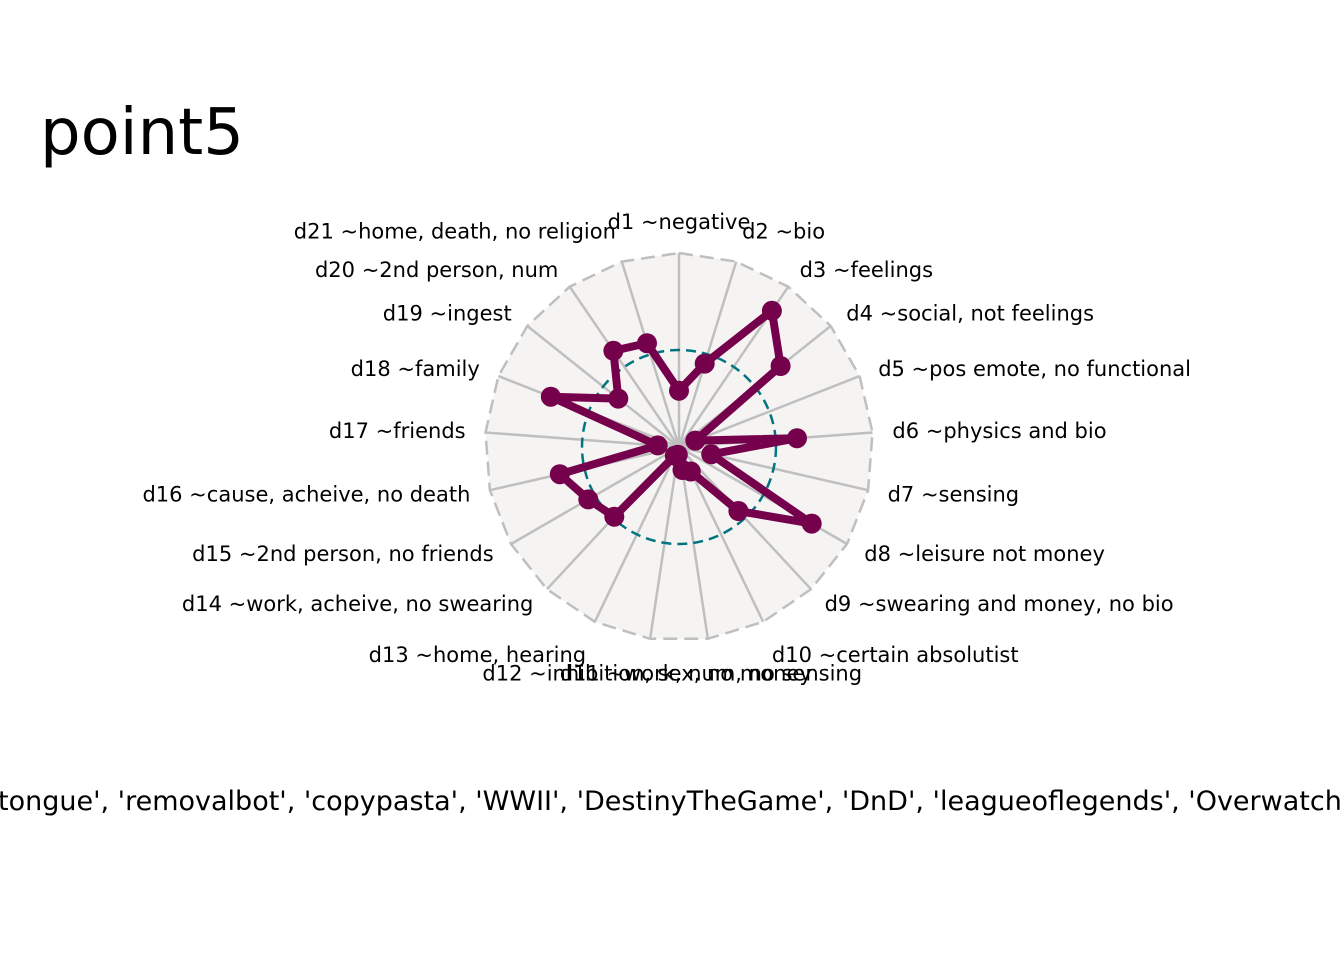 This screenshot has width=1344, height=960. I want to click on axis-label: d12 ~inhibition, sex, no money, so click(646, 674).